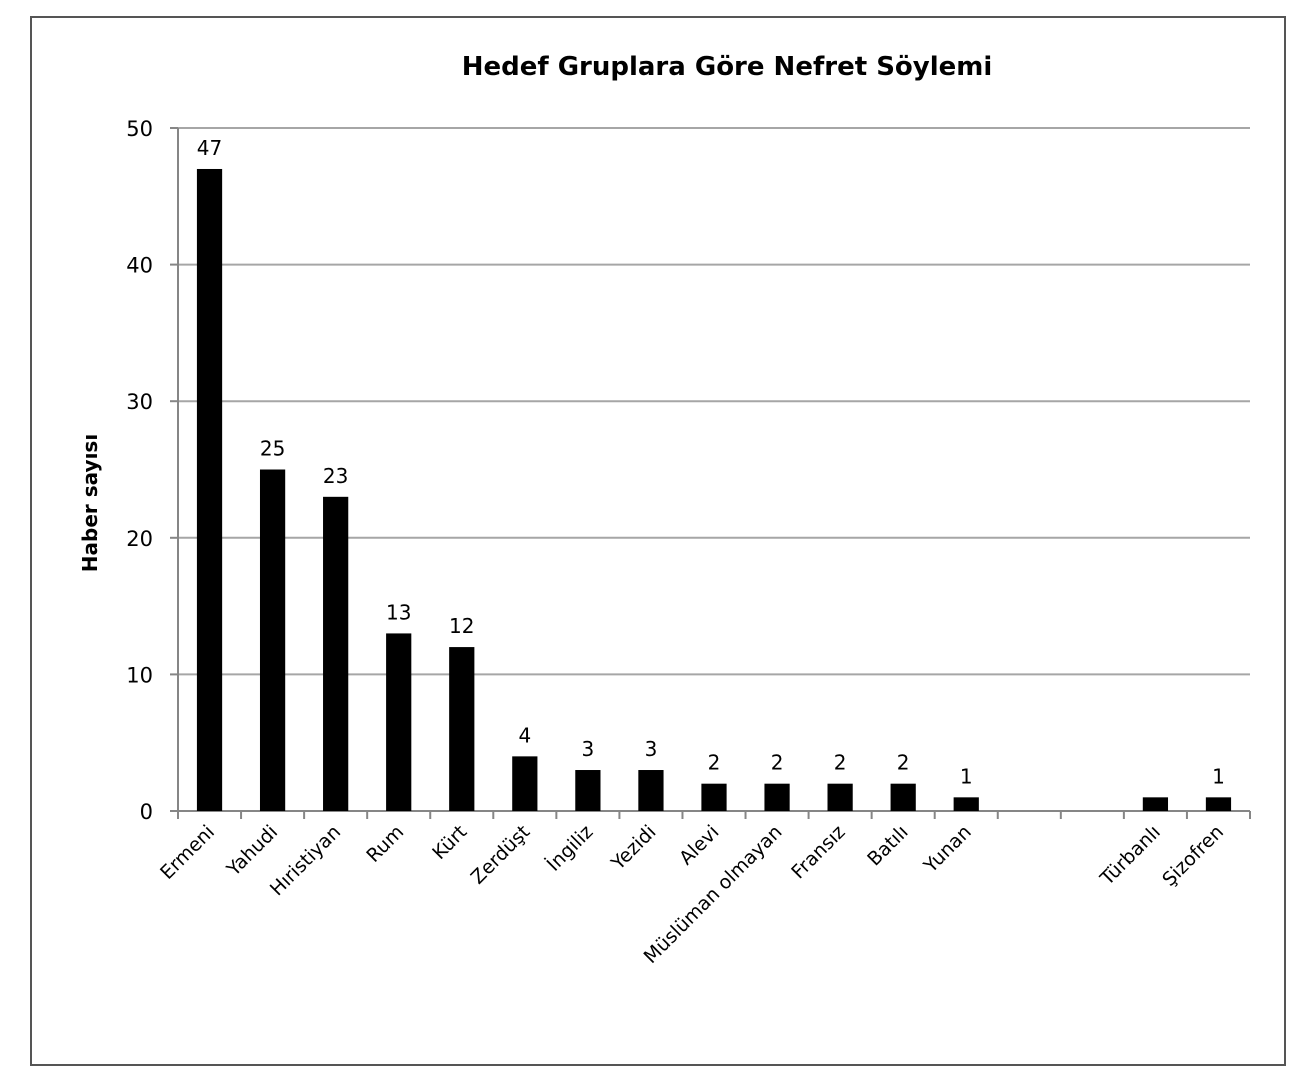 The width and height of the screenshot is (1314, 1080). What do you see at coordinates (1193, 856) in the screenshot?
I see `x-category-label: Şizofren` at bounding box center [1193, 856].